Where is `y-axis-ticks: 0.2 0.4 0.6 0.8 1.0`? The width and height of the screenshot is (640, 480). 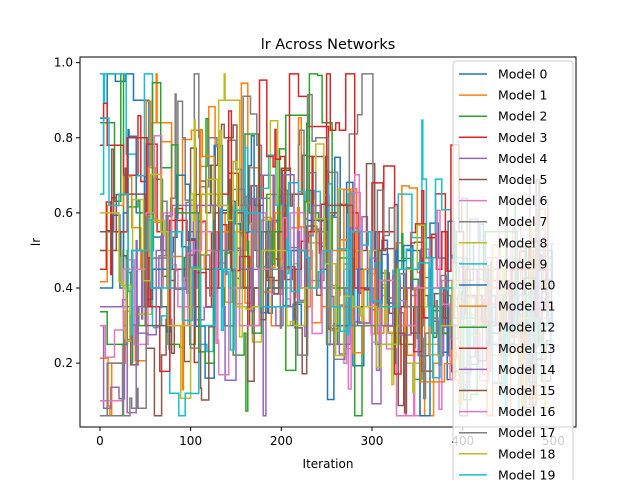 y-axis-ticks: 0.2 0.4 0.6 0.8 1.0 is located at coordinates (67, 213).